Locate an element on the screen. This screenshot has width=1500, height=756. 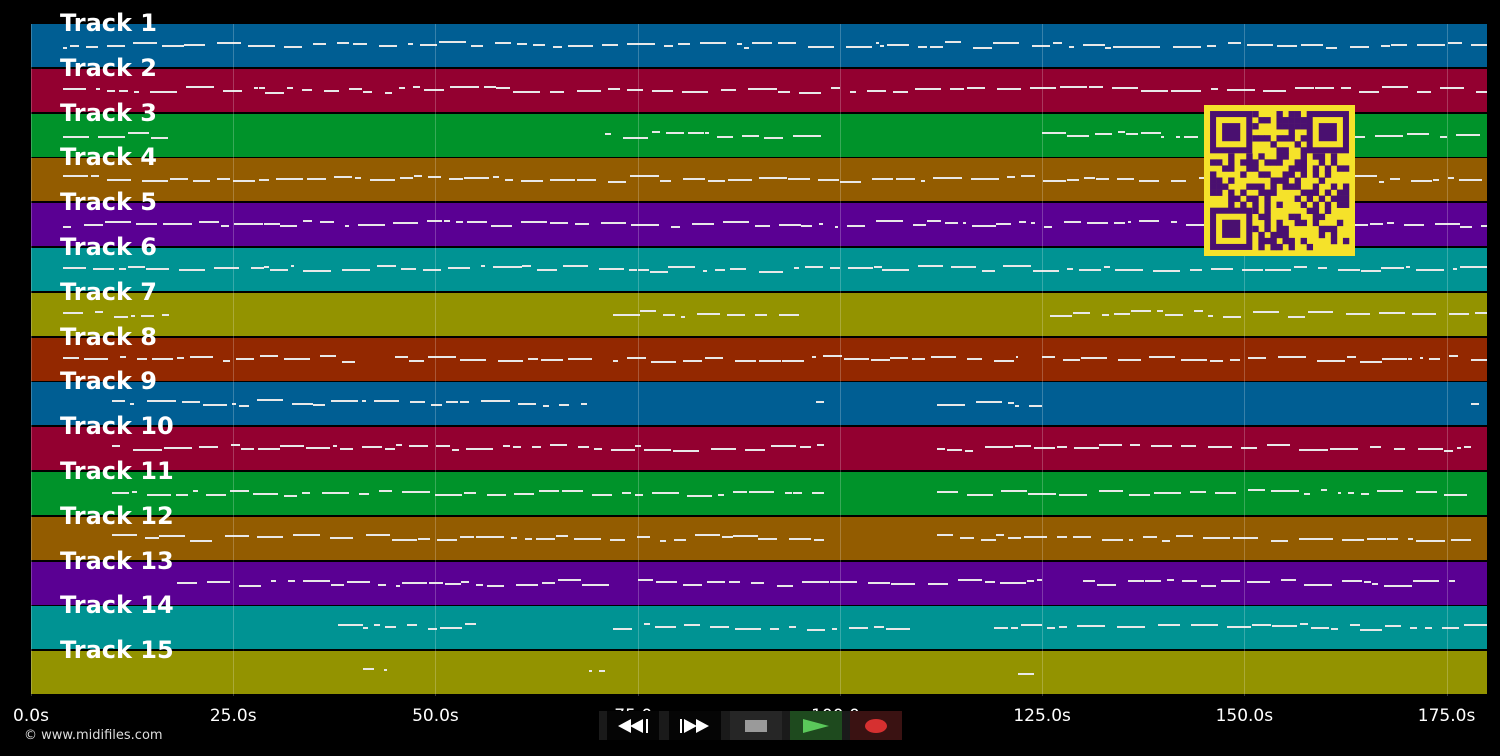
rewind-button is located at coordinates (633, 725).